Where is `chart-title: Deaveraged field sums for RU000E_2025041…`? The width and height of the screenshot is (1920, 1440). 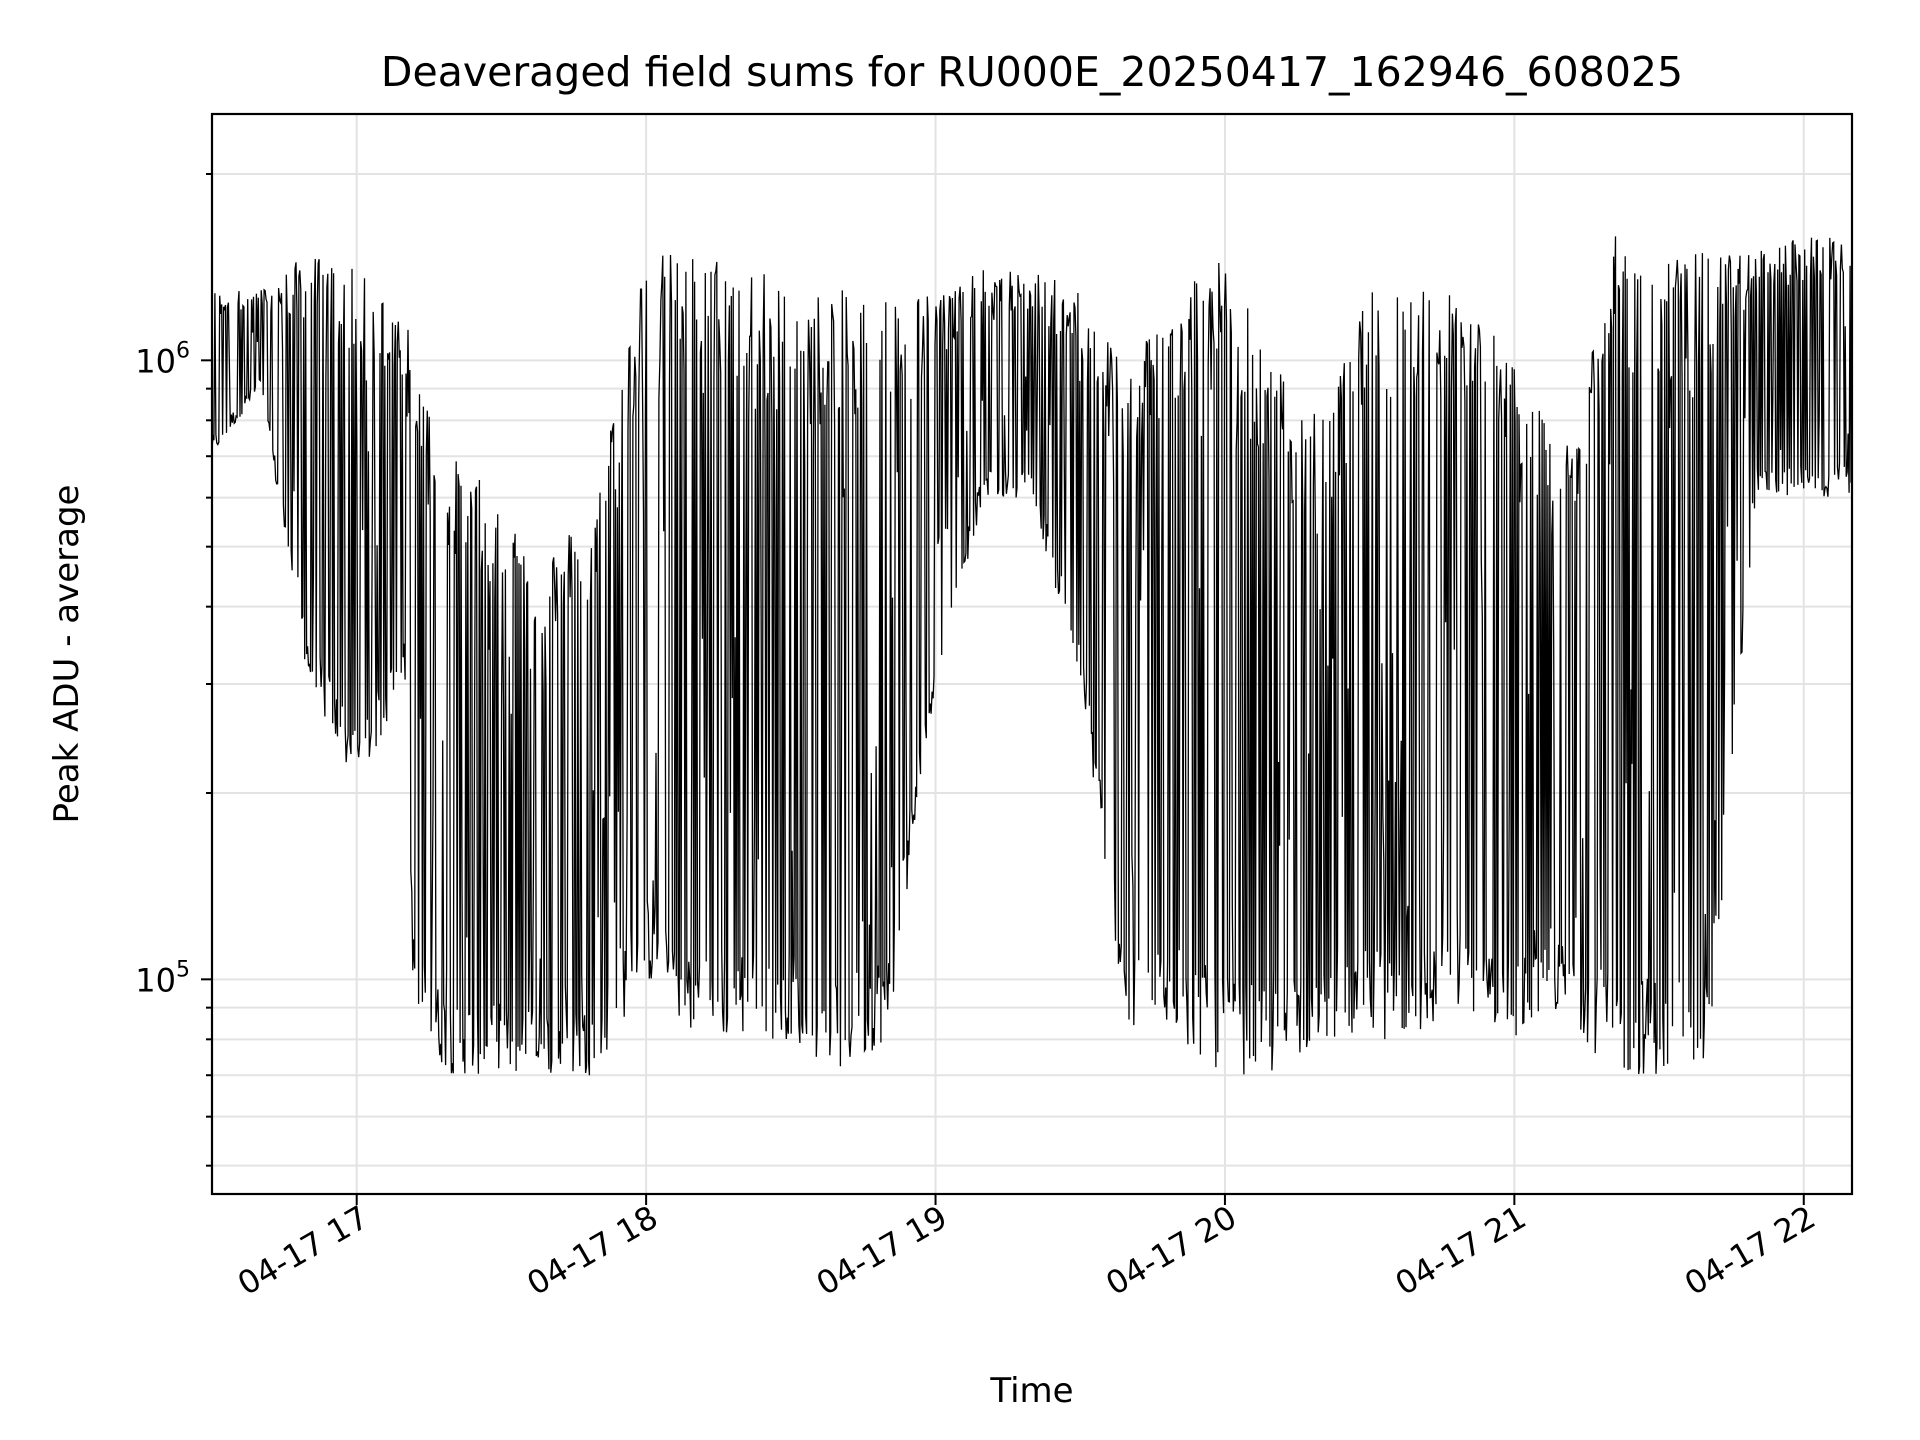
chart-title: Deaveraged field sums for RU000E_2025041… is located at coordinates (1032, 72).